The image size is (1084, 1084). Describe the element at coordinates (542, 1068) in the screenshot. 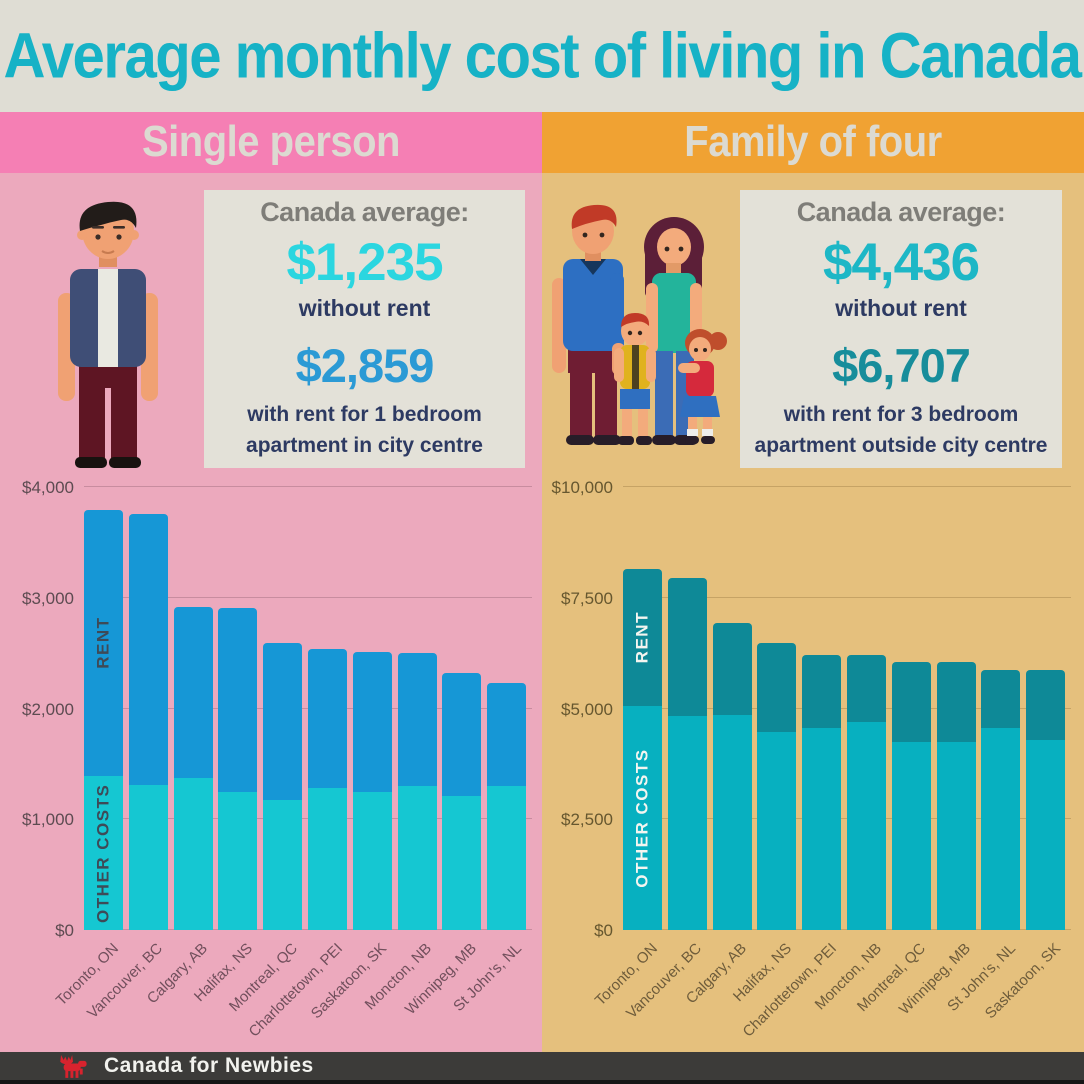

I see `footer-bar: Canada for Newbies` at that location.